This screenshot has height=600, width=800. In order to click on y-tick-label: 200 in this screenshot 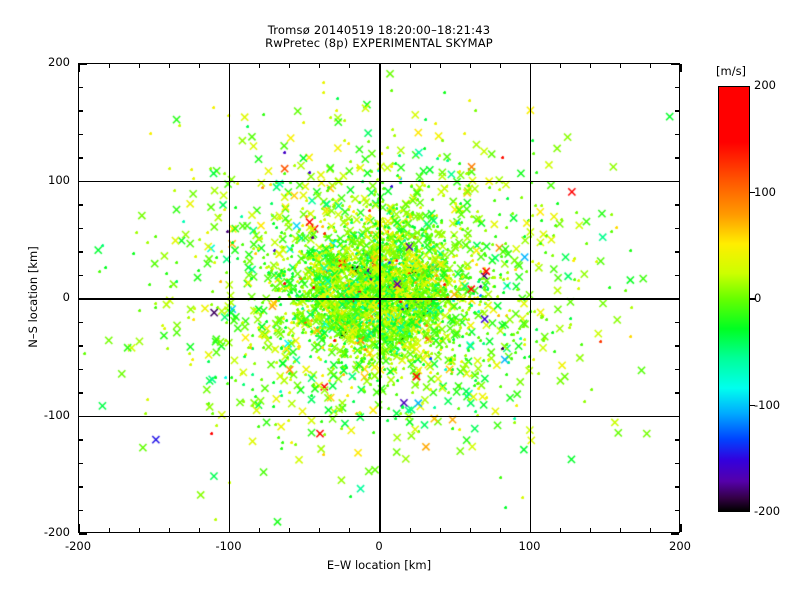, I will do `click(59, 62)`.